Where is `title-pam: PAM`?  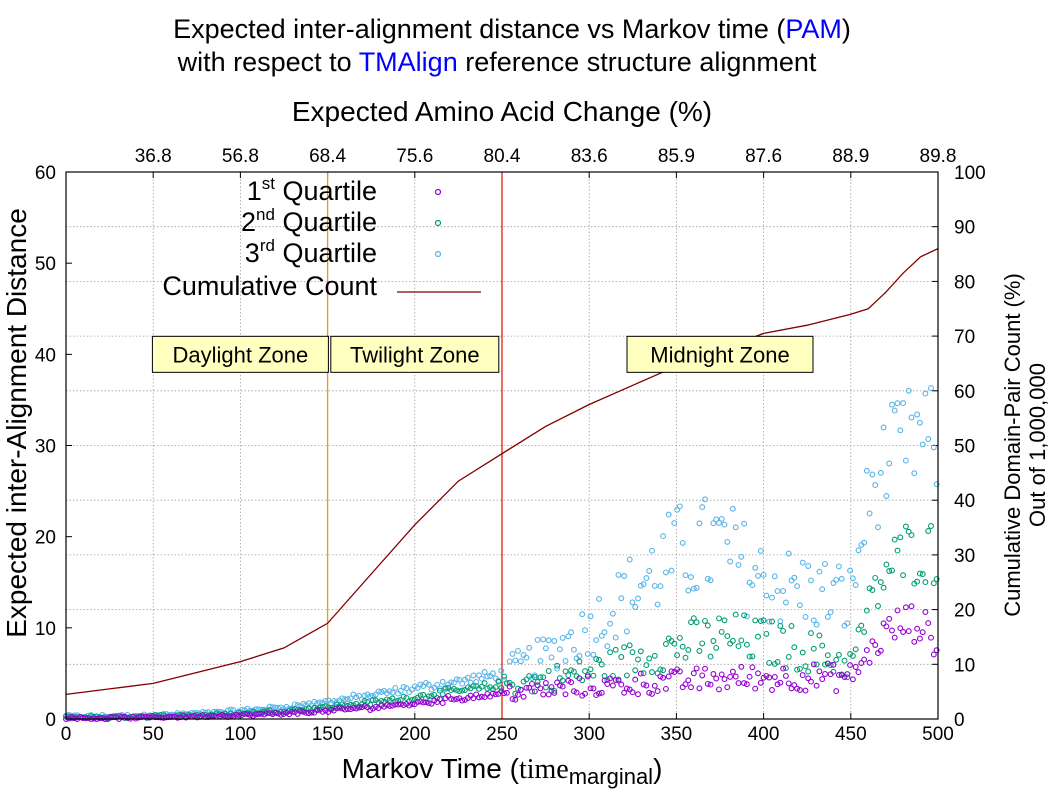 title-pam: PAM is located at coordinates (813, 29).